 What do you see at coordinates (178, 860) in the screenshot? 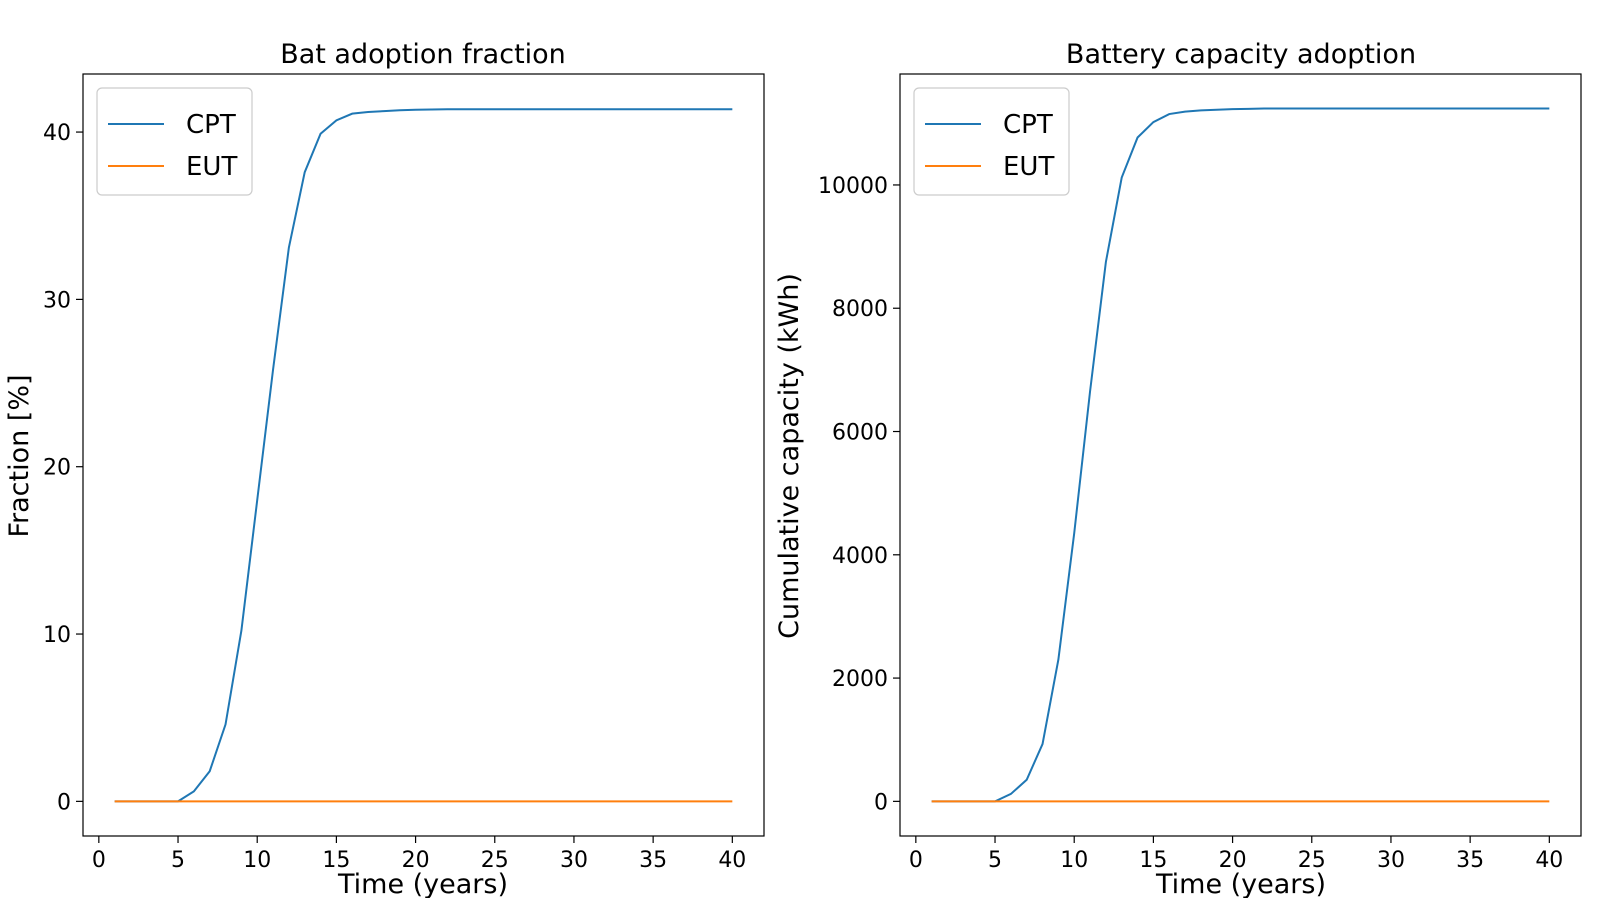
I see `left-x-tick-label: 5` at bounding box center [178, 860].